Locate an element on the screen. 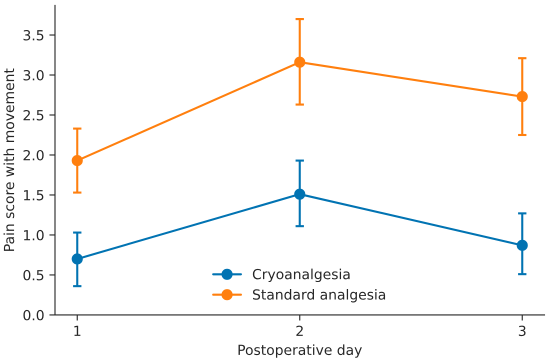  legend-label: Cryoanalgesia is located at coordinates (301, 275).